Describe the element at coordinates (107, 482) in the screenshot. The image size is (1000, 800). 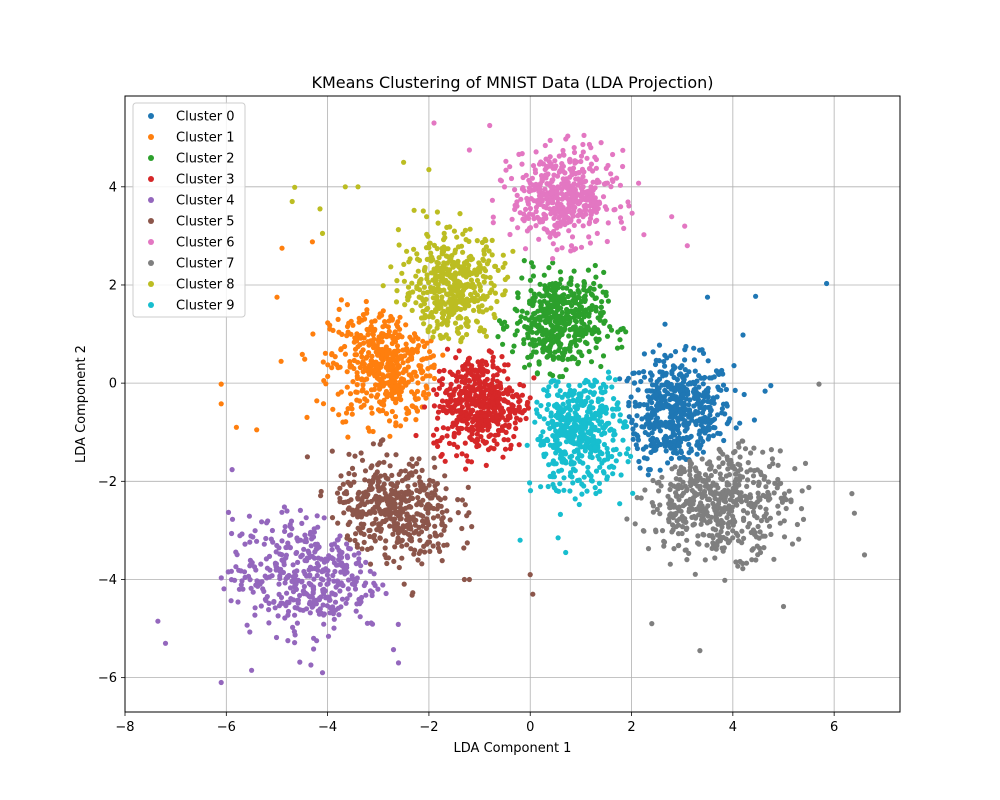
I see `y-tick-label: −2` at that location.